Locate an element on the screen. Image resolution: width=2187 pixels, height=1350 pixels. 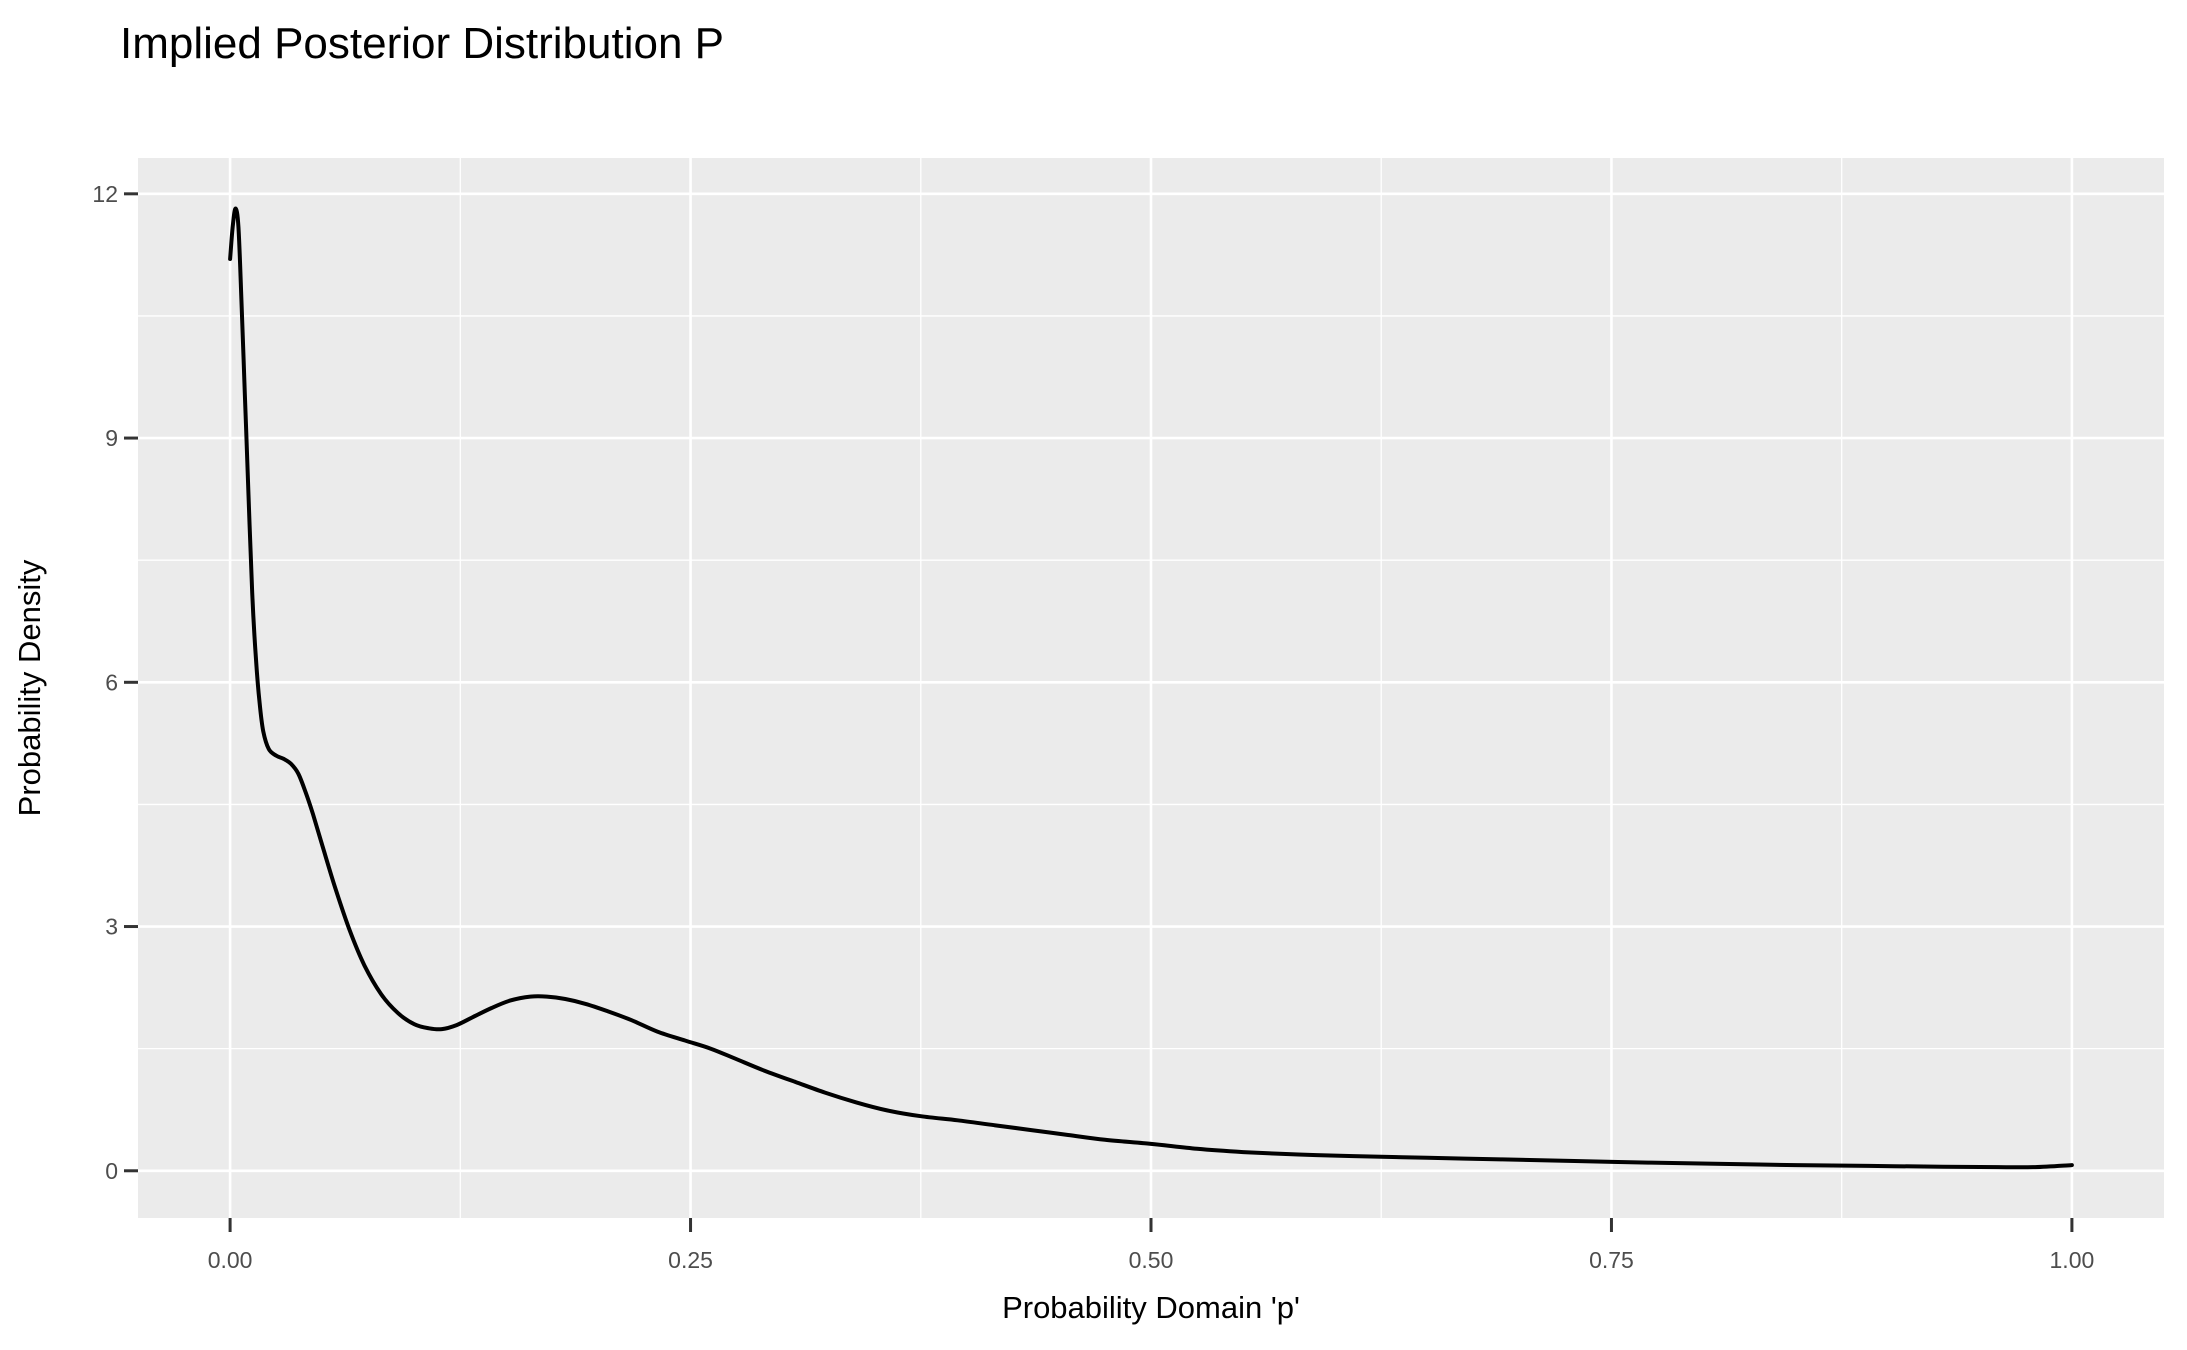
x-axis-title: Probability Domain 'p' is located at coordinates (1151, 1307).